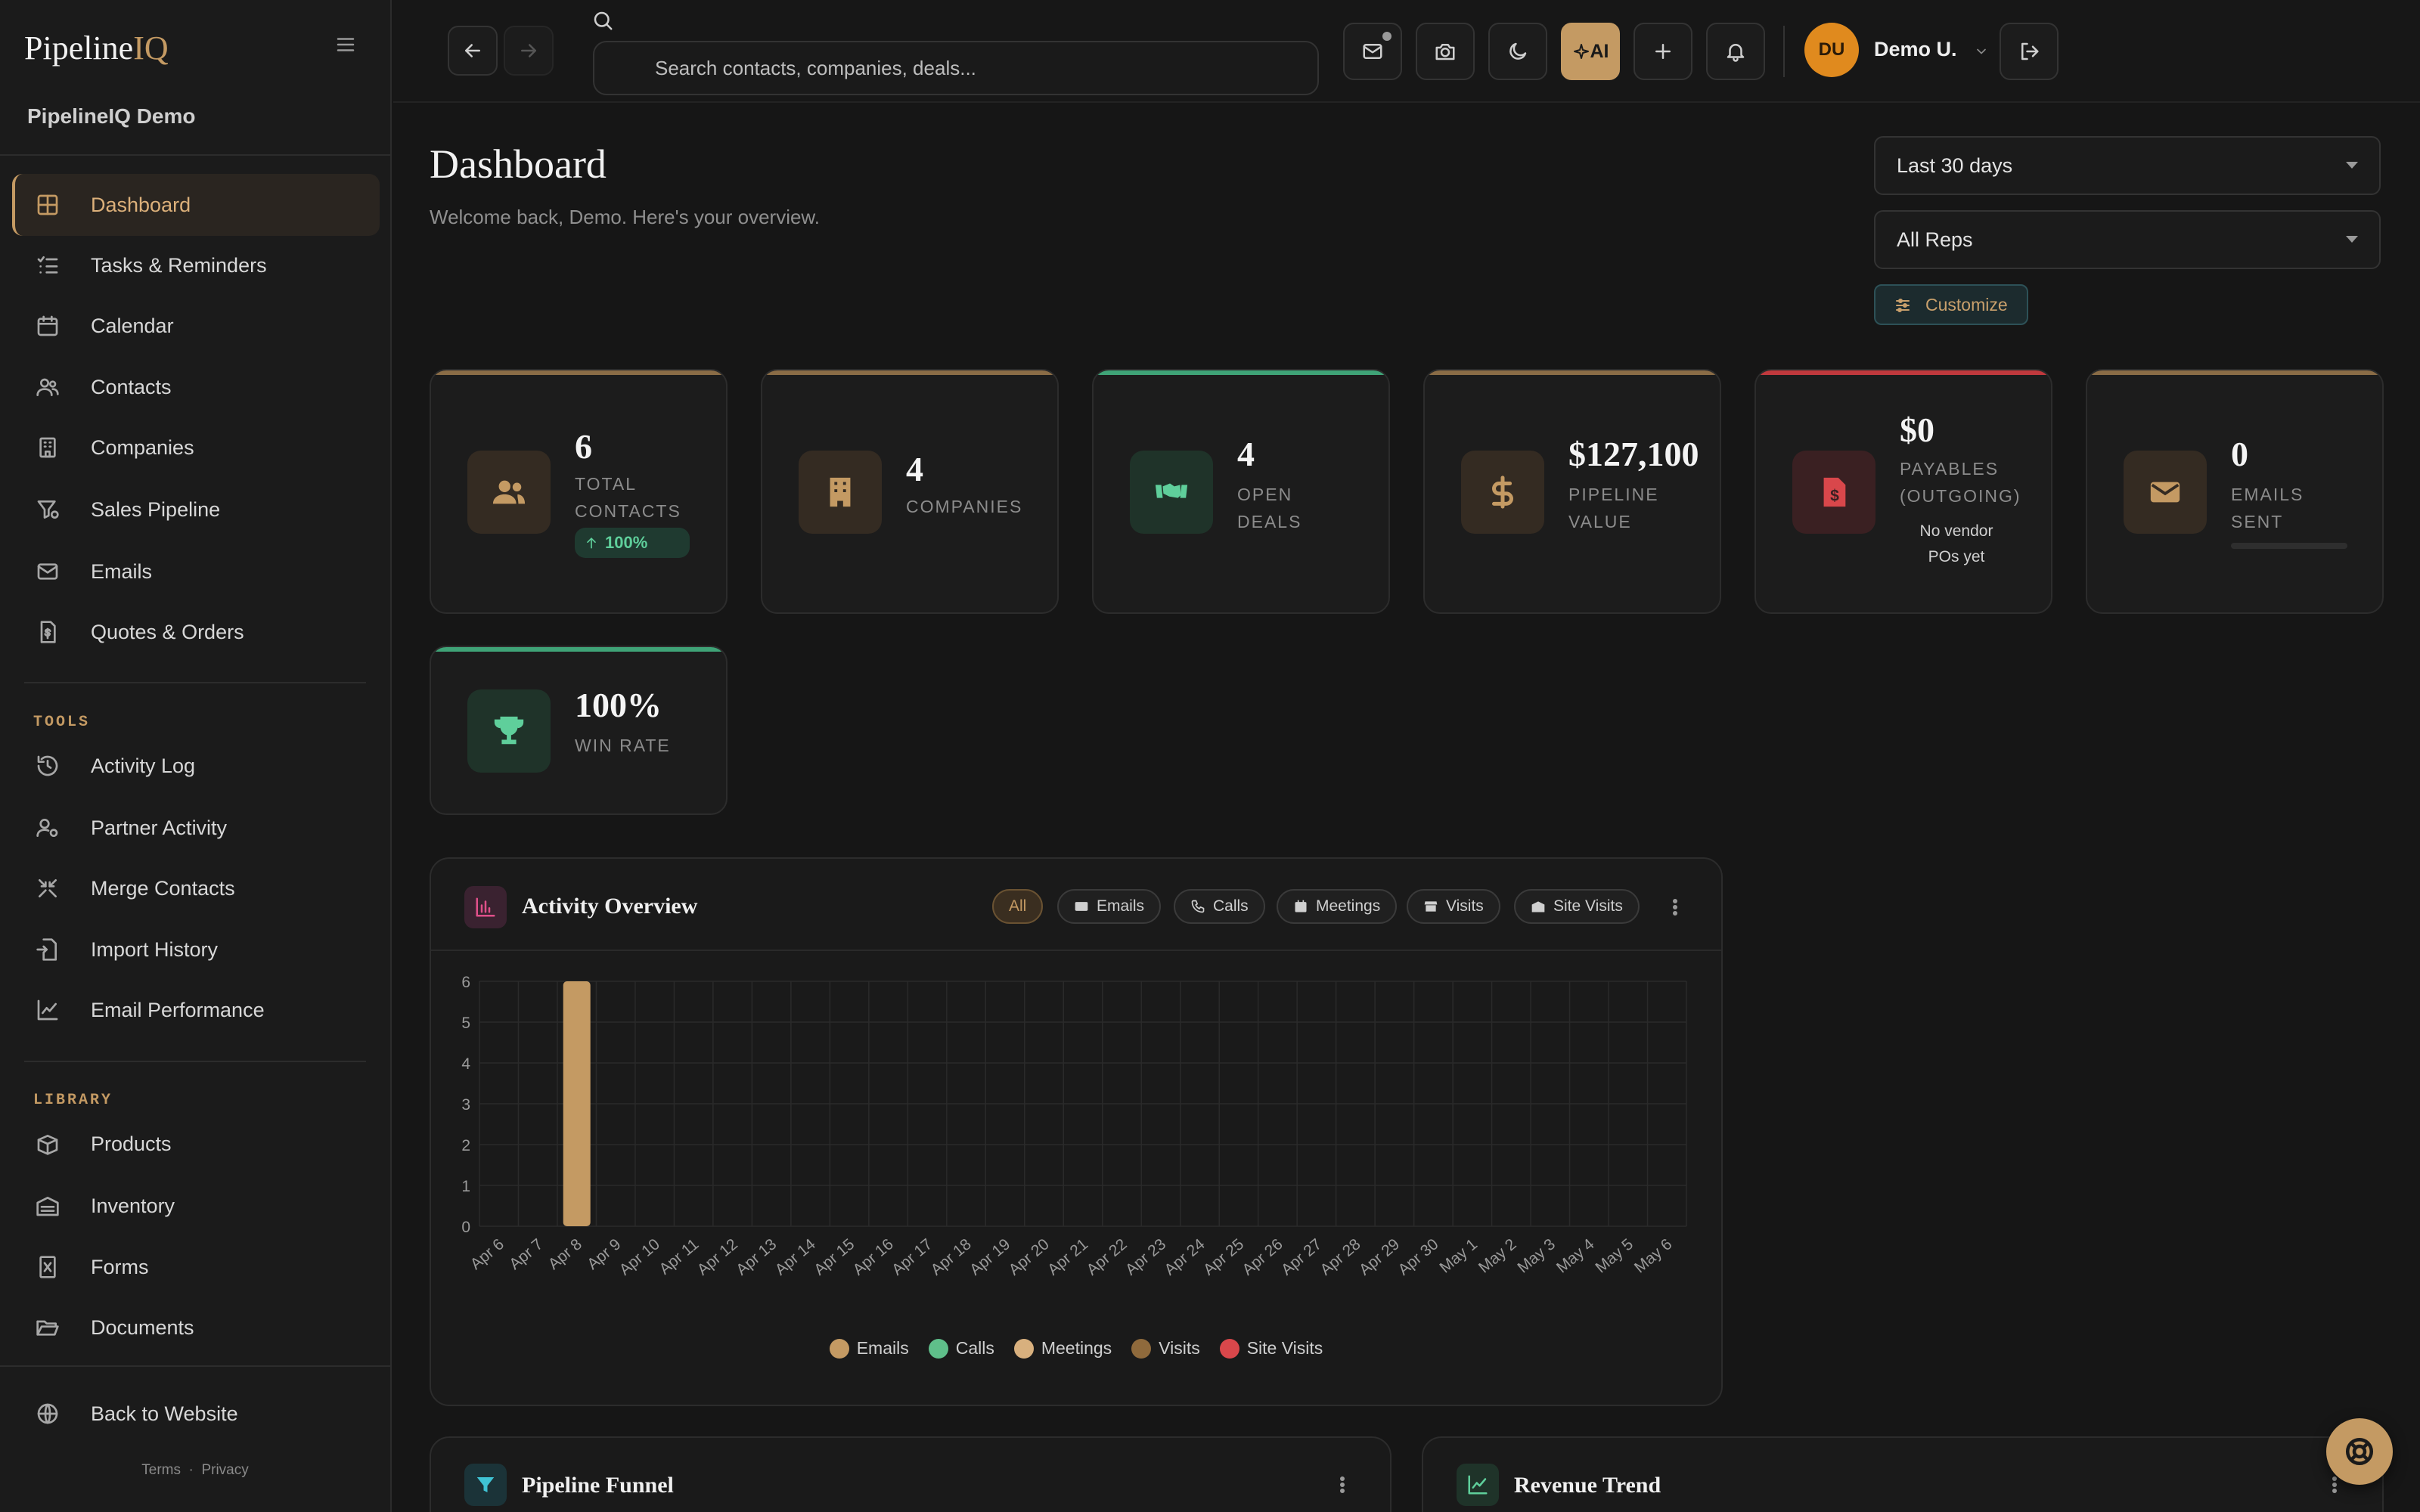 This screenshot has width=2420, height=1512. Describe the element at coordinates (47, 510) in the screenshot. I see `funnel-dollar-icon` at that location.